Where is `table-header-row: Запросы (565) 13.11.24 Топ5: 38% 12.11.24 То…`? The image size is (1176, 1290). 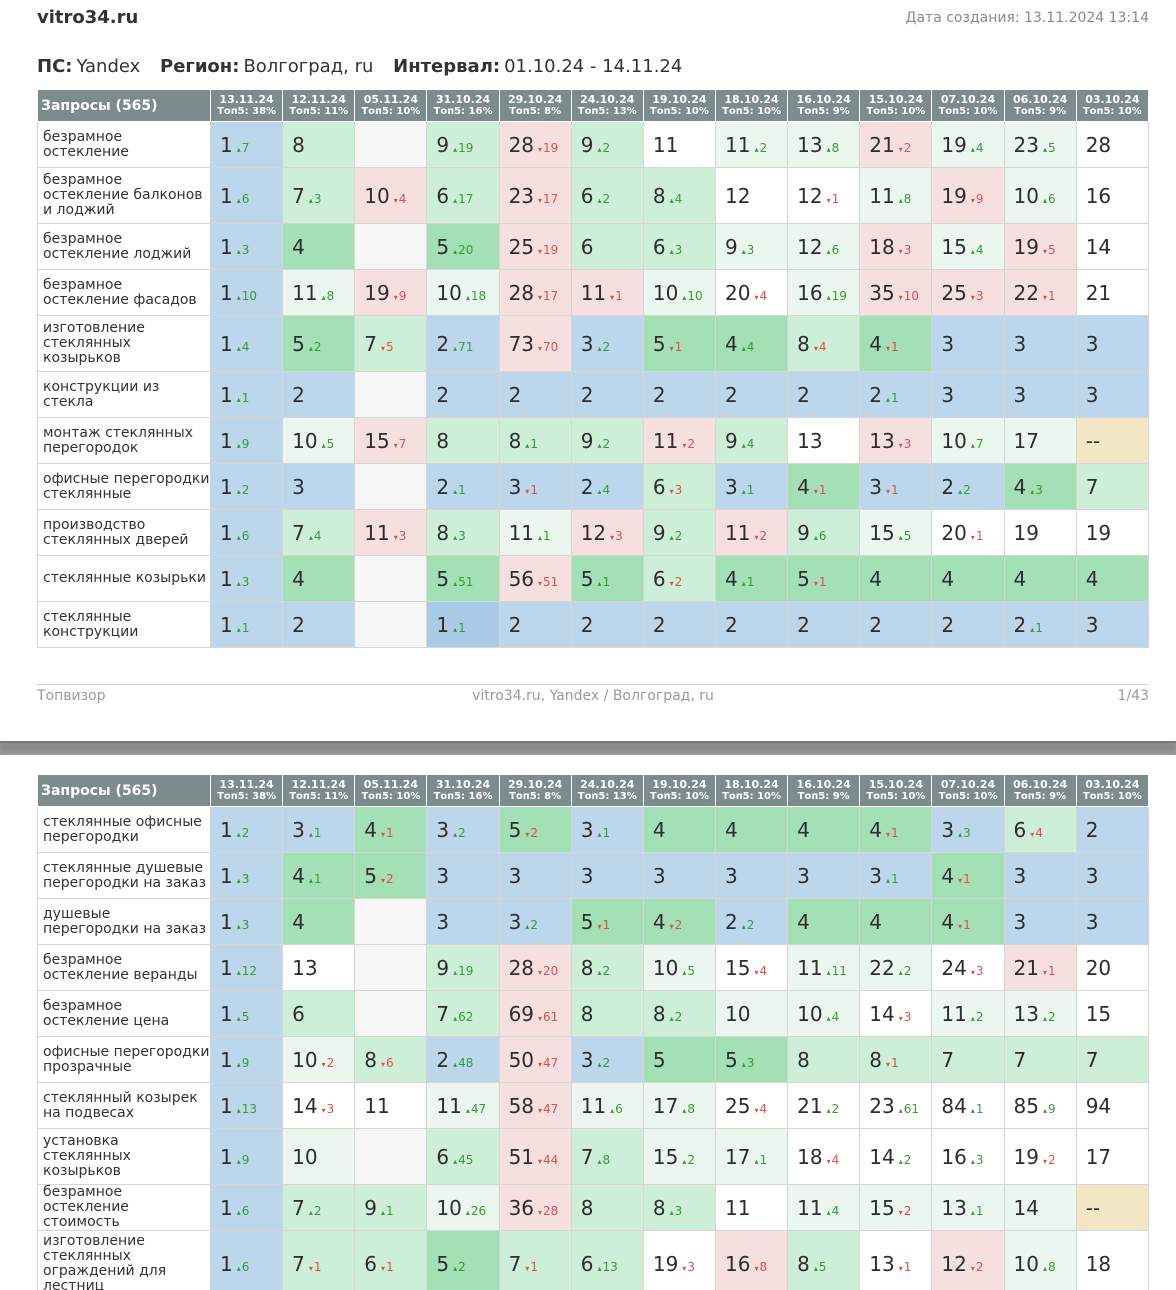
table-header-row: Запросы (565) 13.11.24 Топ5: 38% 12.11.24 То… is located at coordinates (593, 790).